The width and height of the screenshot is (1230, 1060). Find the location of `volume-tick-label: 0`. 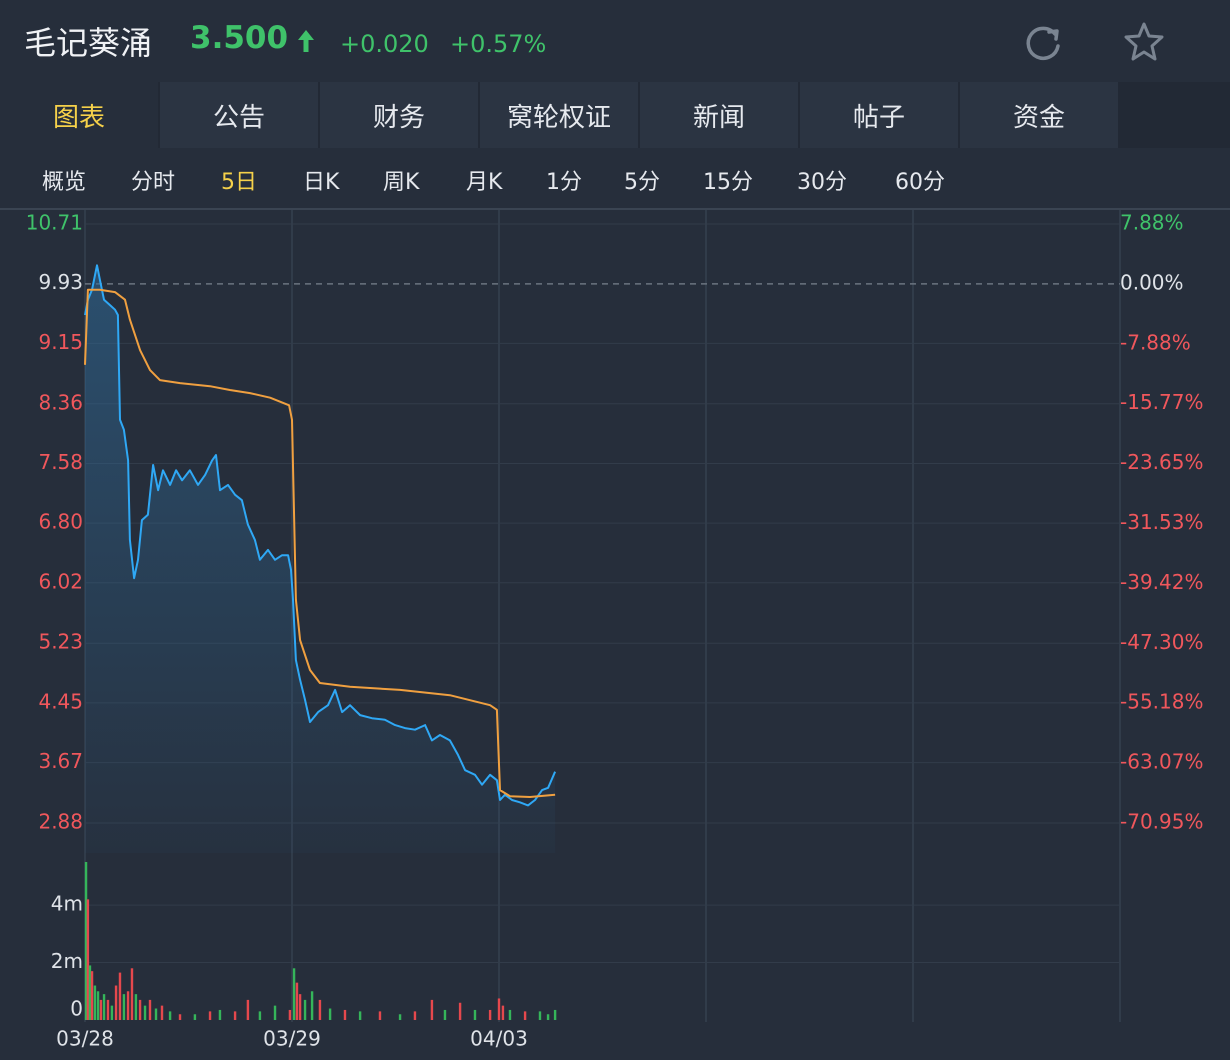

volume-tick-label: 0 is located at coordinates (76, 1009).